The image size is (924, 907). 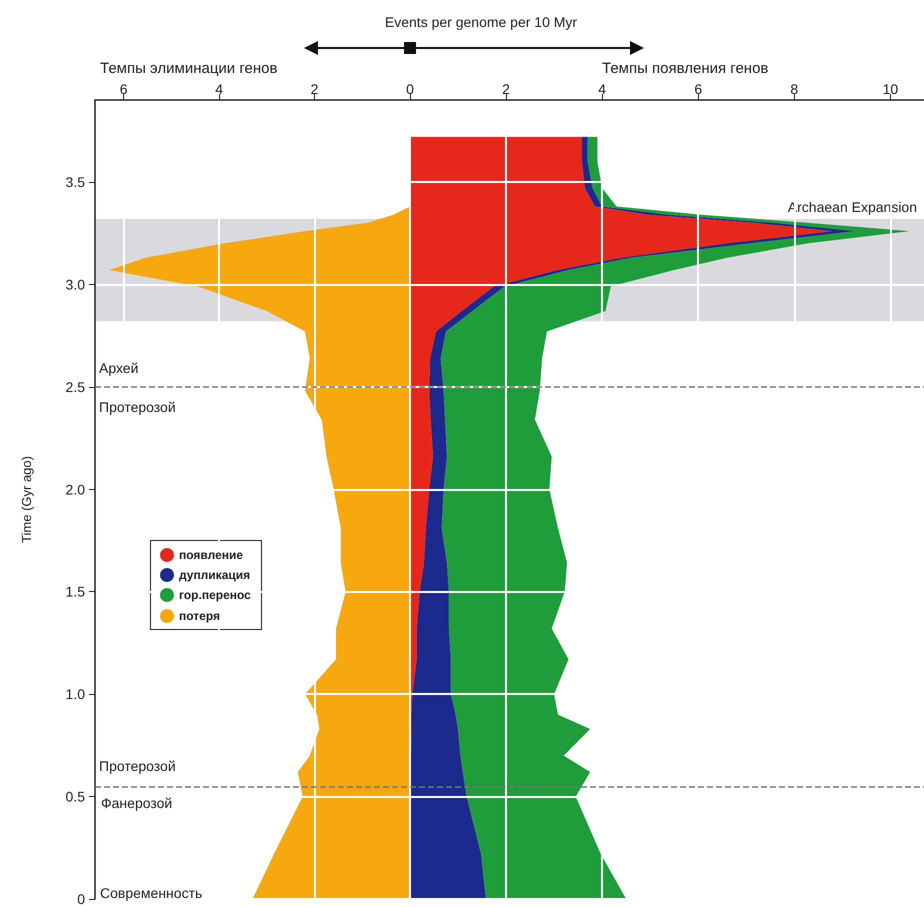 What do you see at coordinates (189, 68) in the screenshot?
I see `text: Темпы элиминации генов` at bounding box center [189, 68].